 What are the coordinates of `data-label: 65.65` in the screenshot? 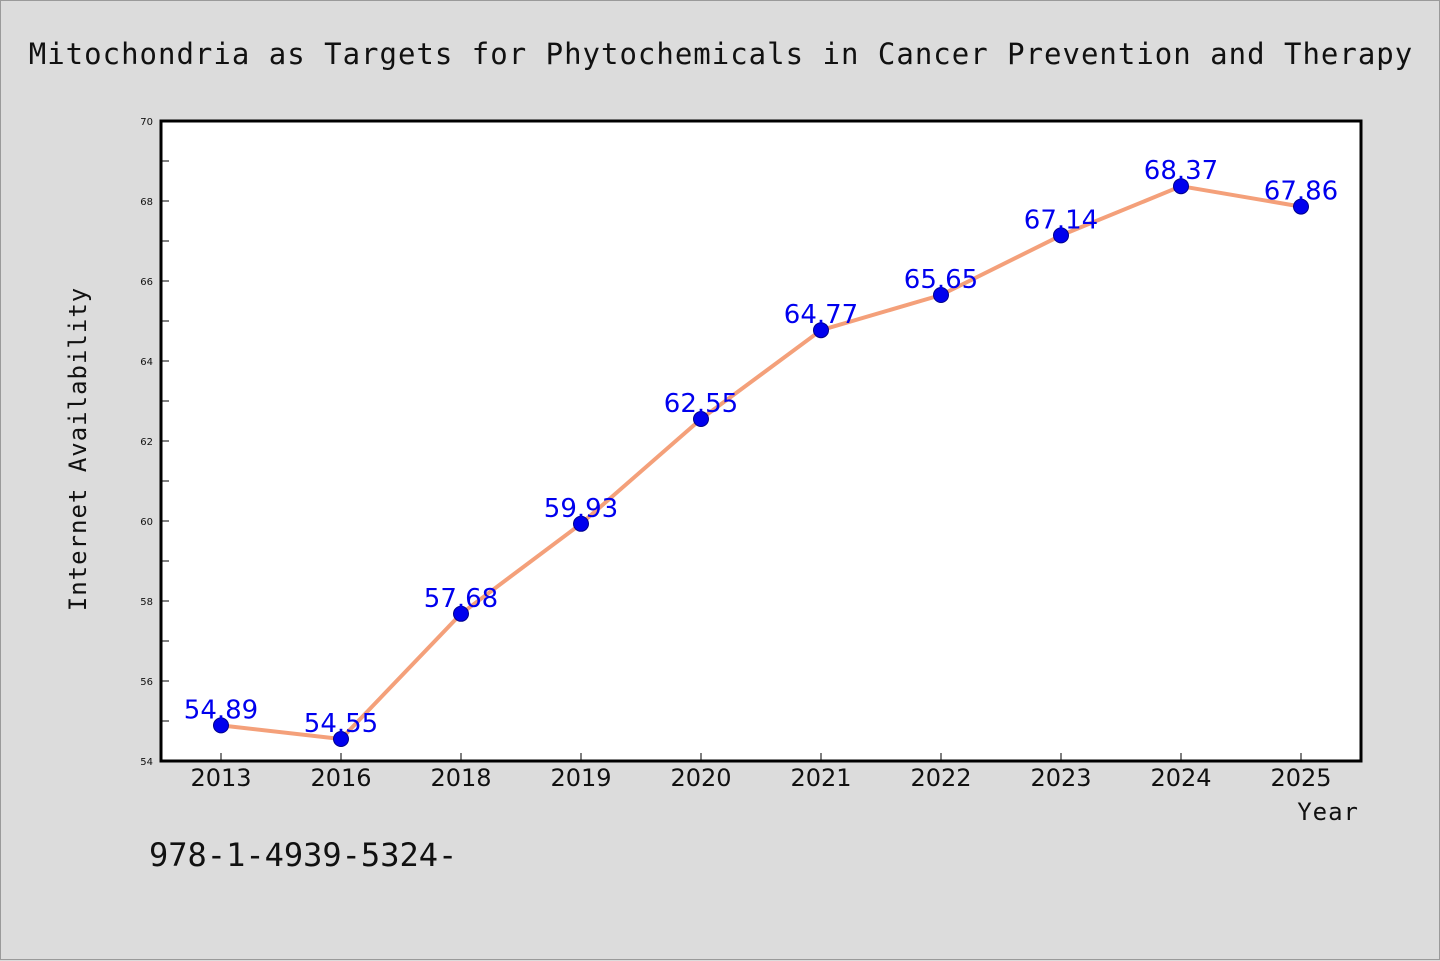 It's located at (941, 280).